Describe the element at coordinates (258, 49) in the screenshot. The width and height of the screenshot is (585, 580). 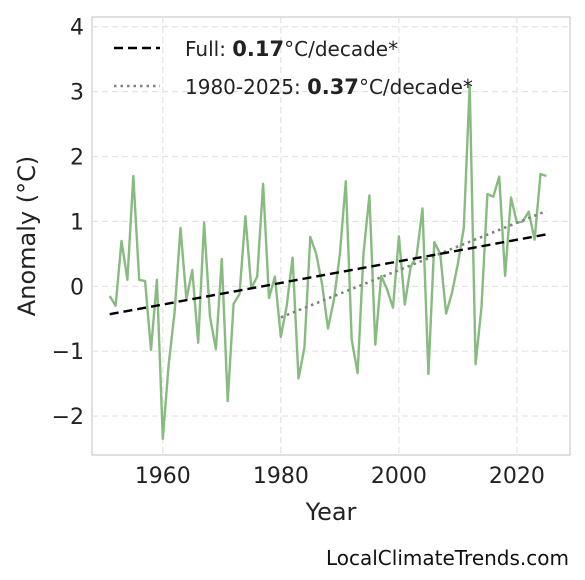
I see `legend-rate-full: 0.17` at that location.